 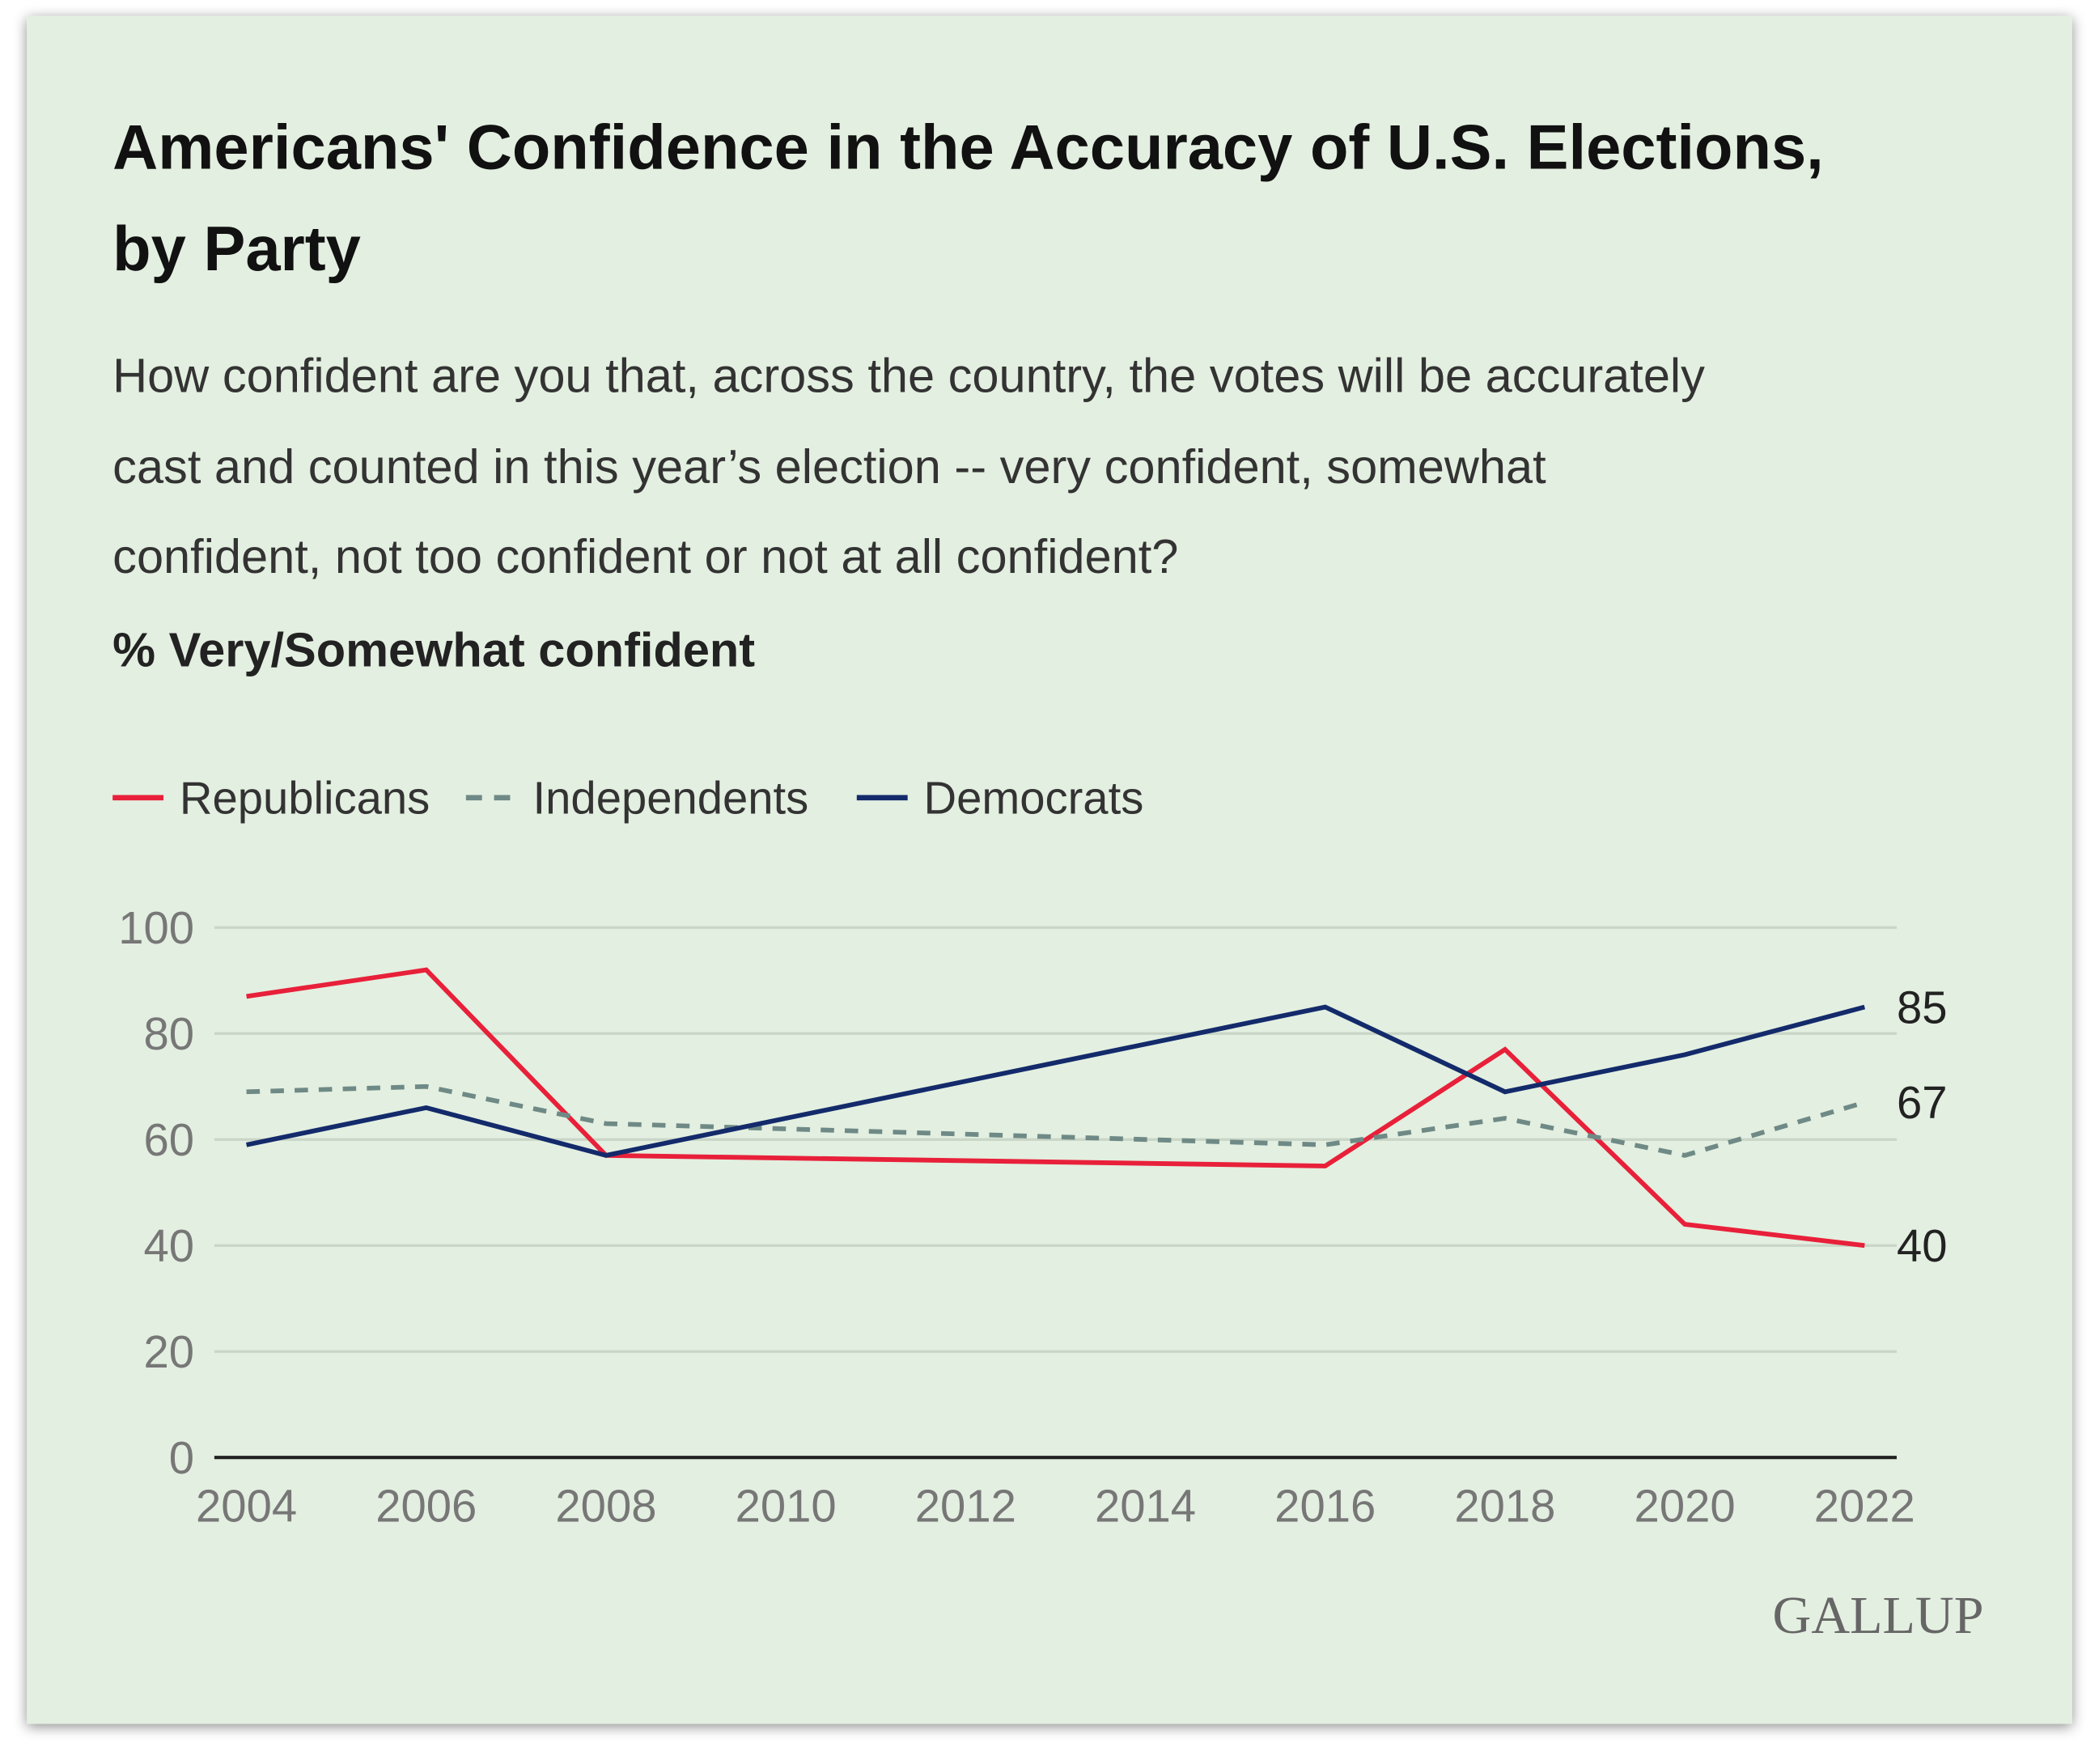 I want to click on x-tick-label: 2014, so click(x=1145, y=1506).